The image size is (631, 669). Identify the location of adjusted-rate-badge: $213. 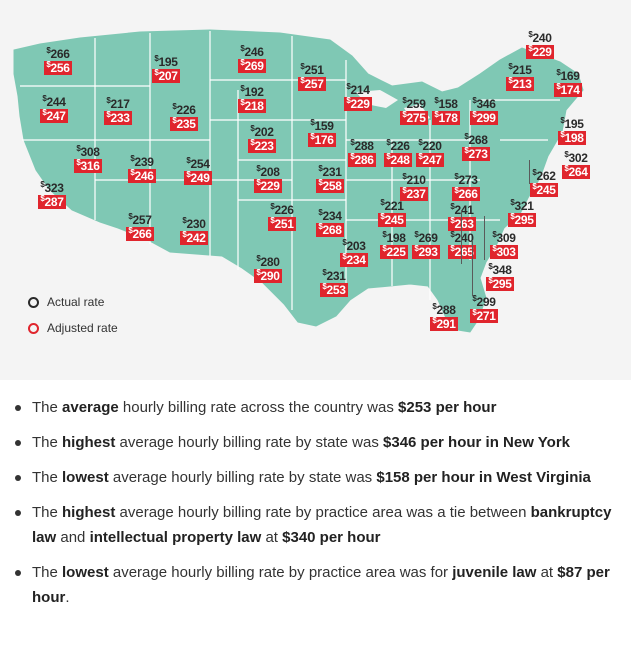
(520, 84).